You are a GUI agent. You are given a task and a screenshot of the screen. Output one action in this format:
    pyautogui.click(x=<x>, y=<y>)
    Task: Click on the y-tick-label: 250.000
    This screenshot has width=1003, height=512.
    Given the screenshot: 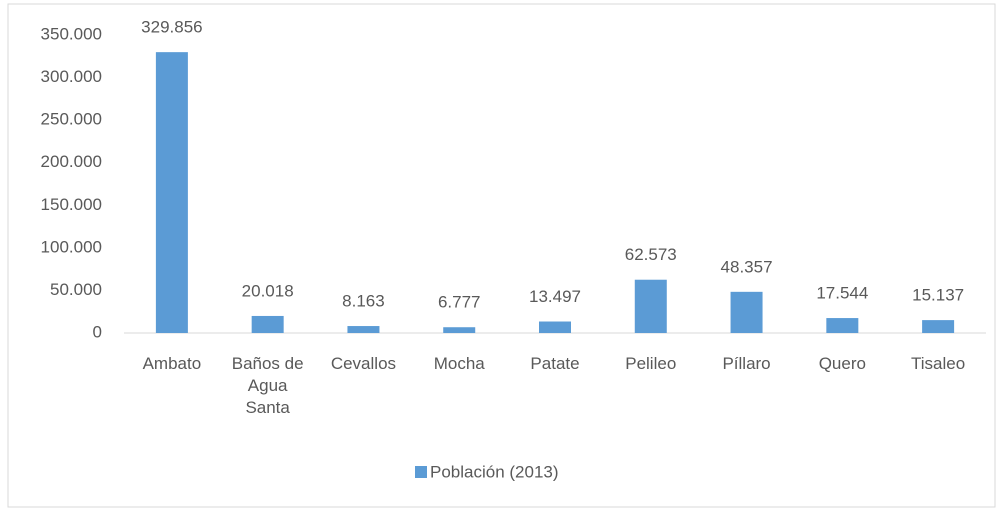 What is the action you would take?
    pyautogui.click(x=71, y=119)
    